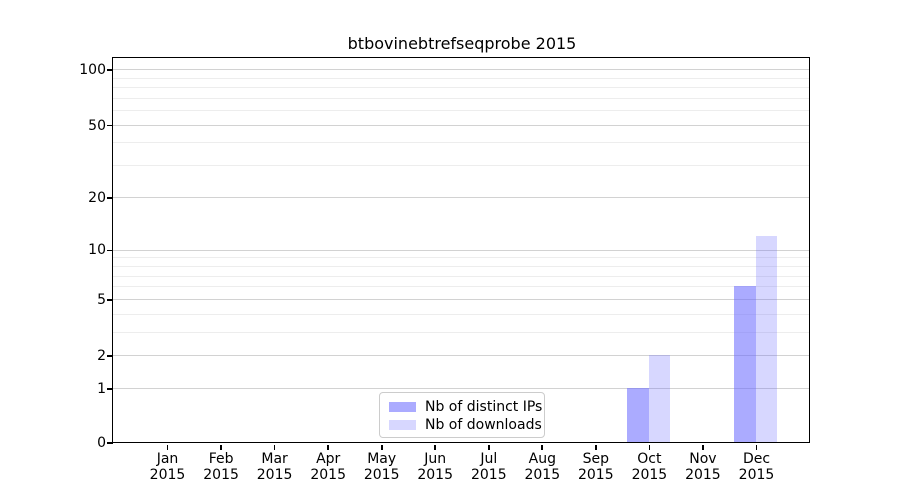 Image resolution: width=900 pixels, height=500 pixels. I want to click on y-tick-label: 1, so click(101, 389).